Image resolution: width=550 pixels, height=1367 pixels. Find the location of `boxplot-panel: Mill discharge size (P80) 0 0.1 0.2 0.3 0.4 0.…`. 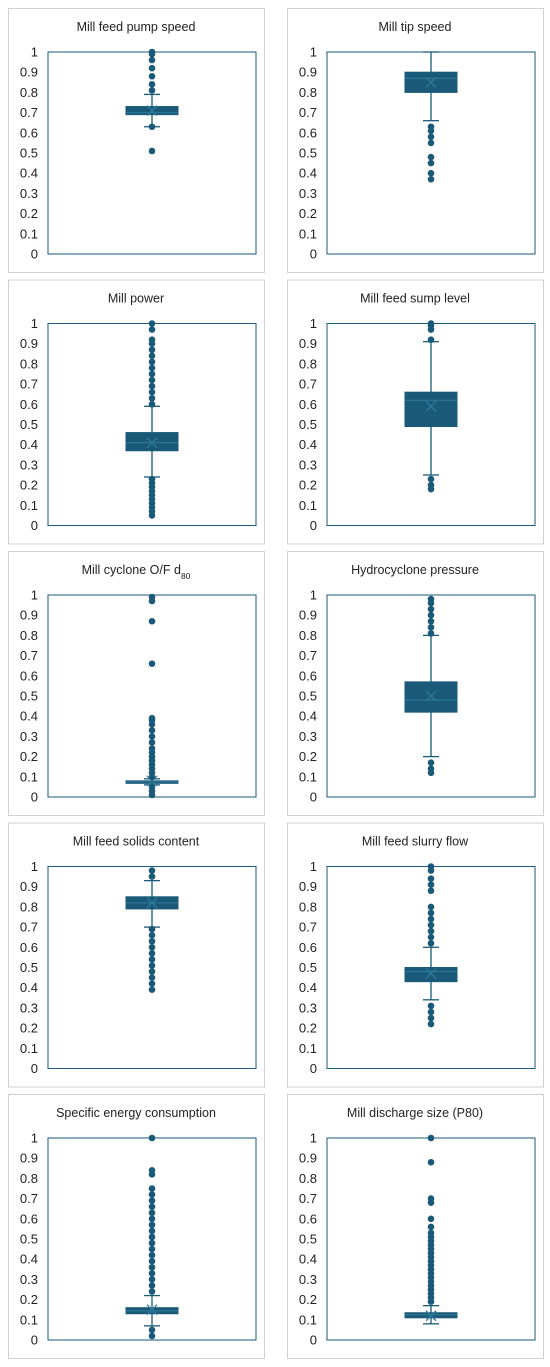

boxplot-panel: Mill discharge size (P80) 0 0.1 0.2 0.3 0.4 0.… is located at coordinates (415, 1226).